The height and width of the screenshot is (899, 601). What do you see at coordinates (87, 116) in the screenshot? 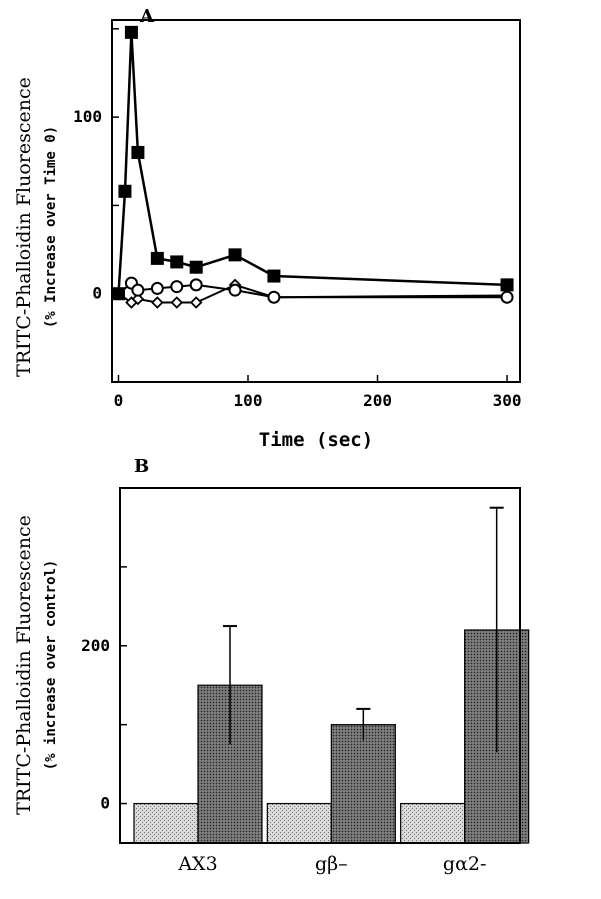
I see `panel-a-y-tick-label: 100` at bounding box center [87, 116].